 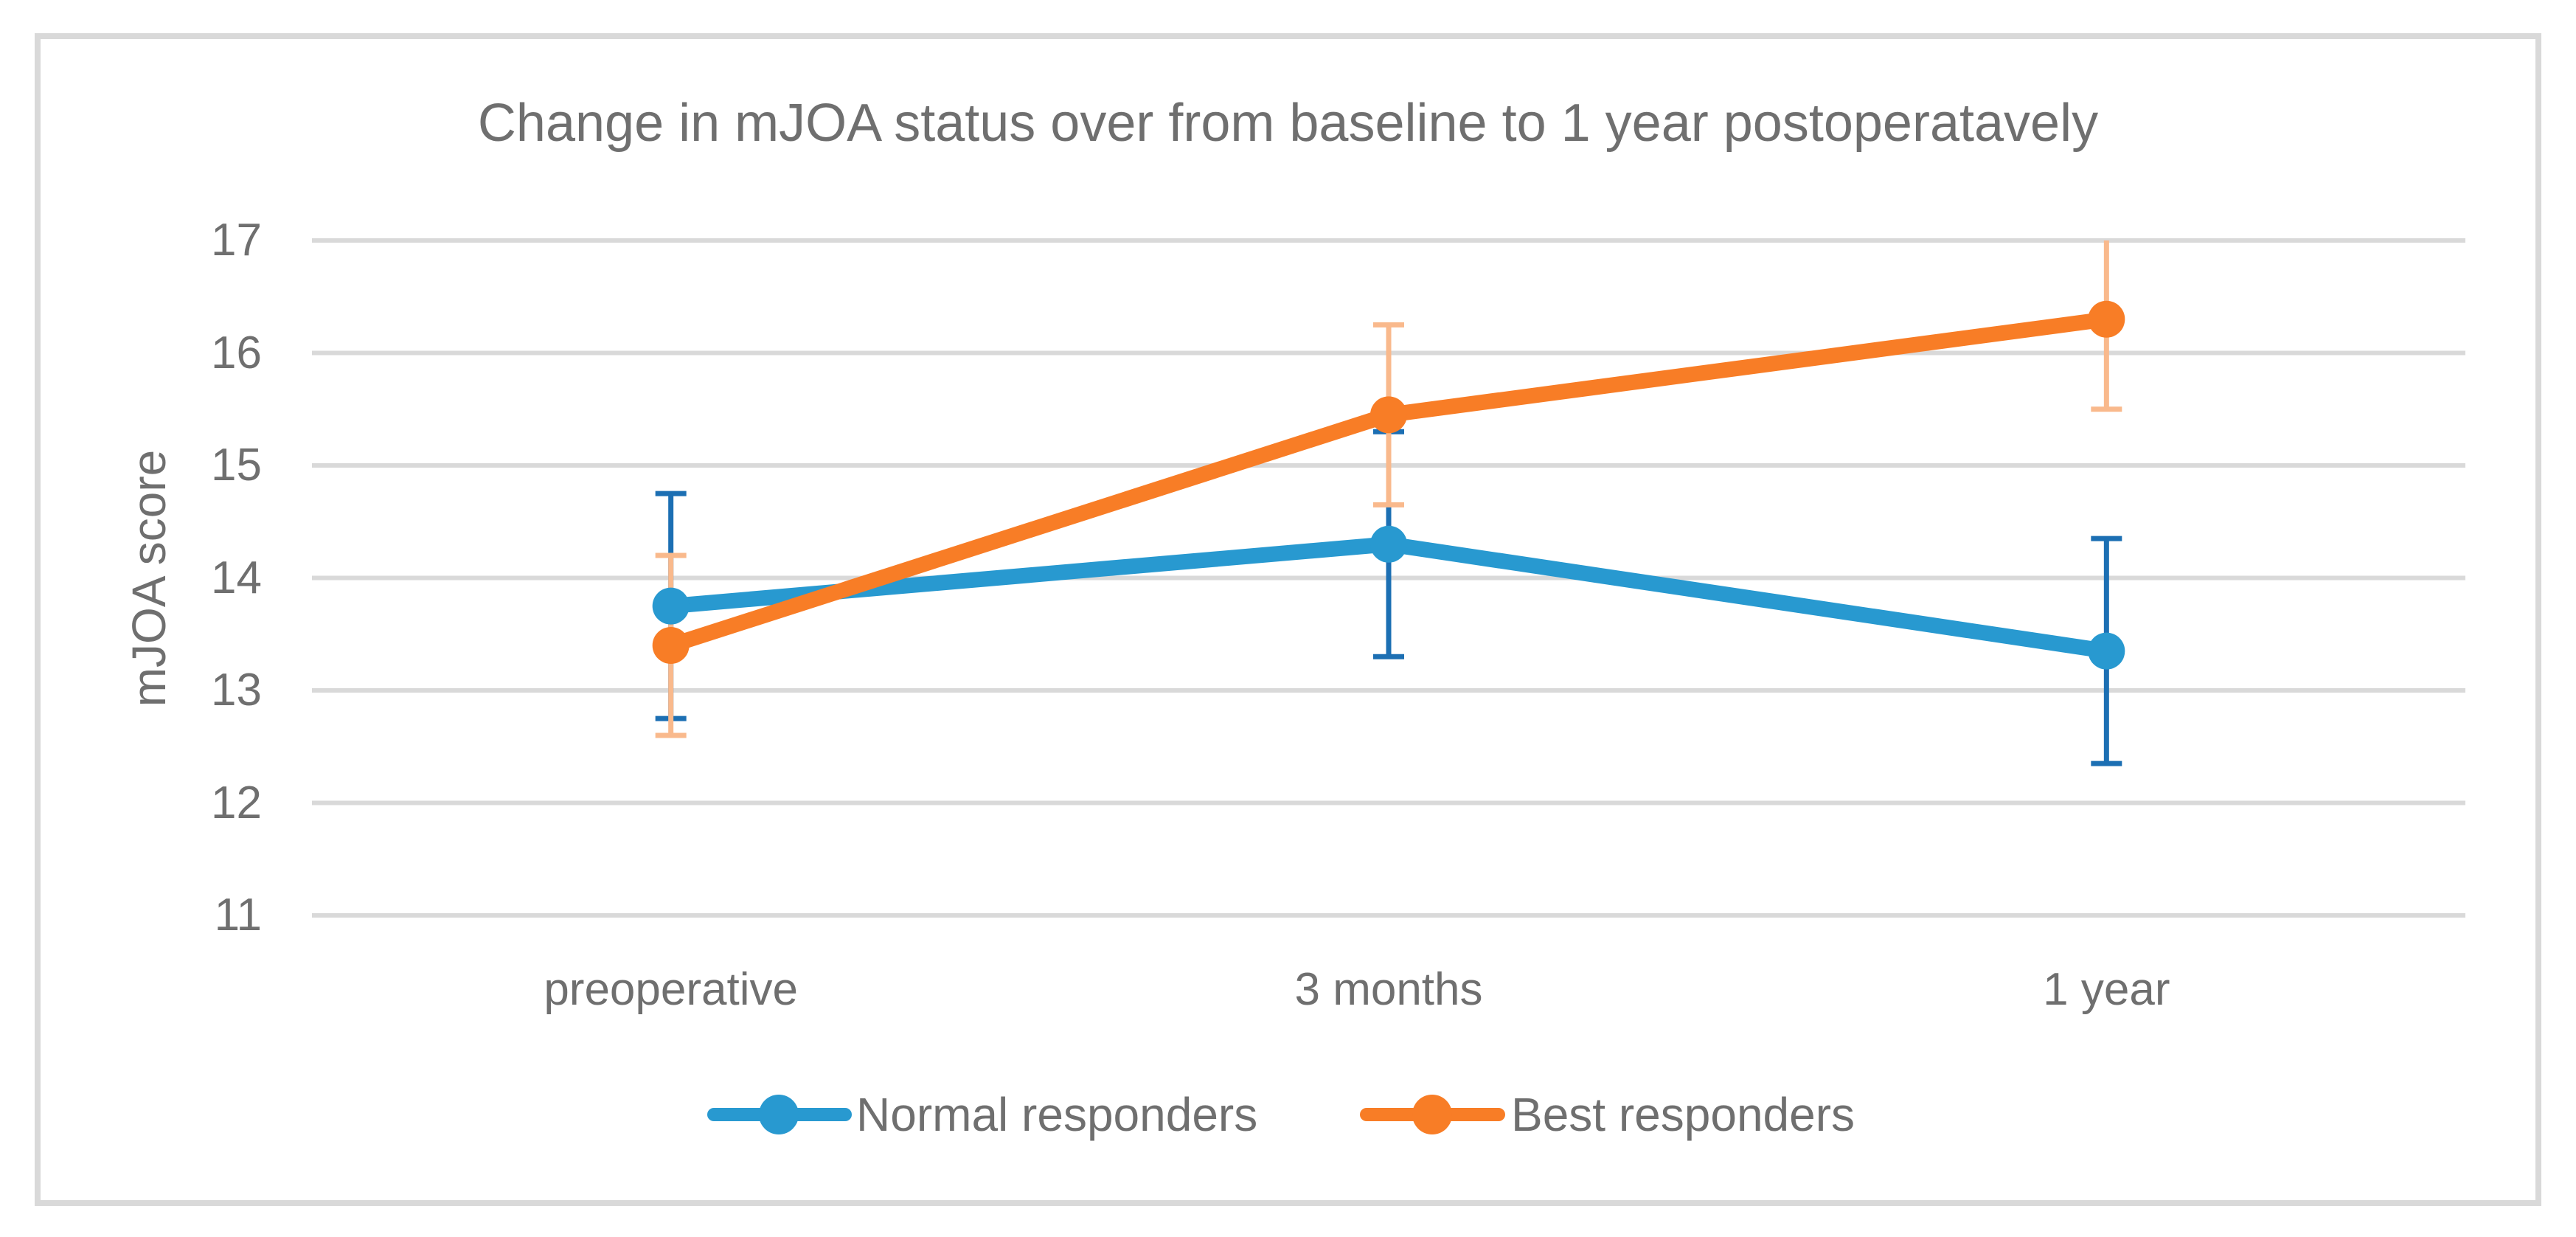 What do you see at coordinates (1057, 1114) in the screenshot?
I see `legend-label-0: Normal responders` at bounding box center [1057, 1114].